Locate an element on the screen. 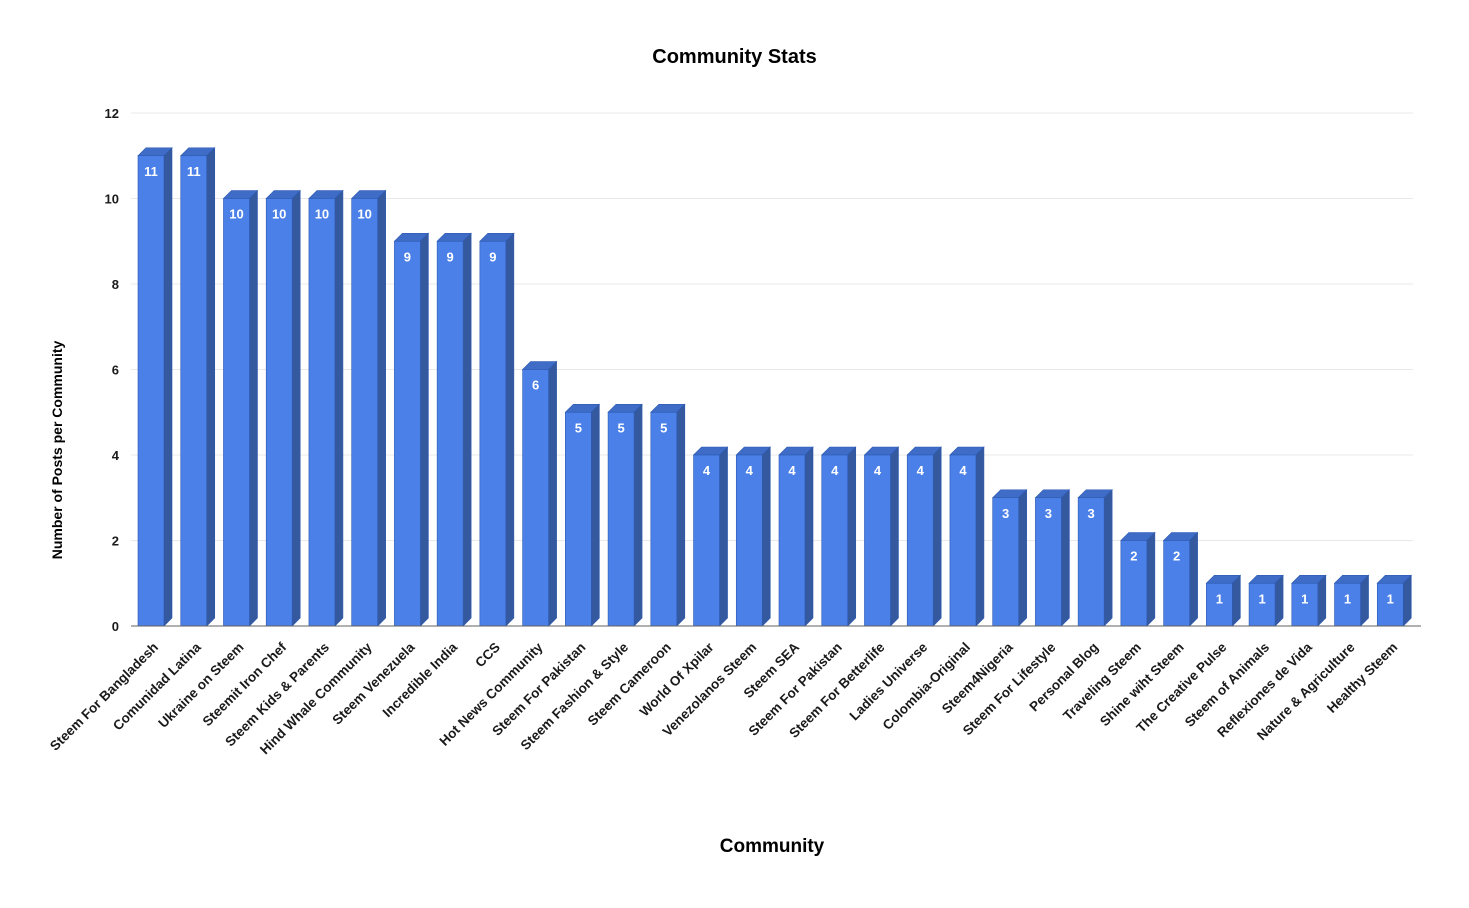 This screenshot has height=908, width=1469. y-axis-tick-label: 12 is located at coordinates (112, 113).